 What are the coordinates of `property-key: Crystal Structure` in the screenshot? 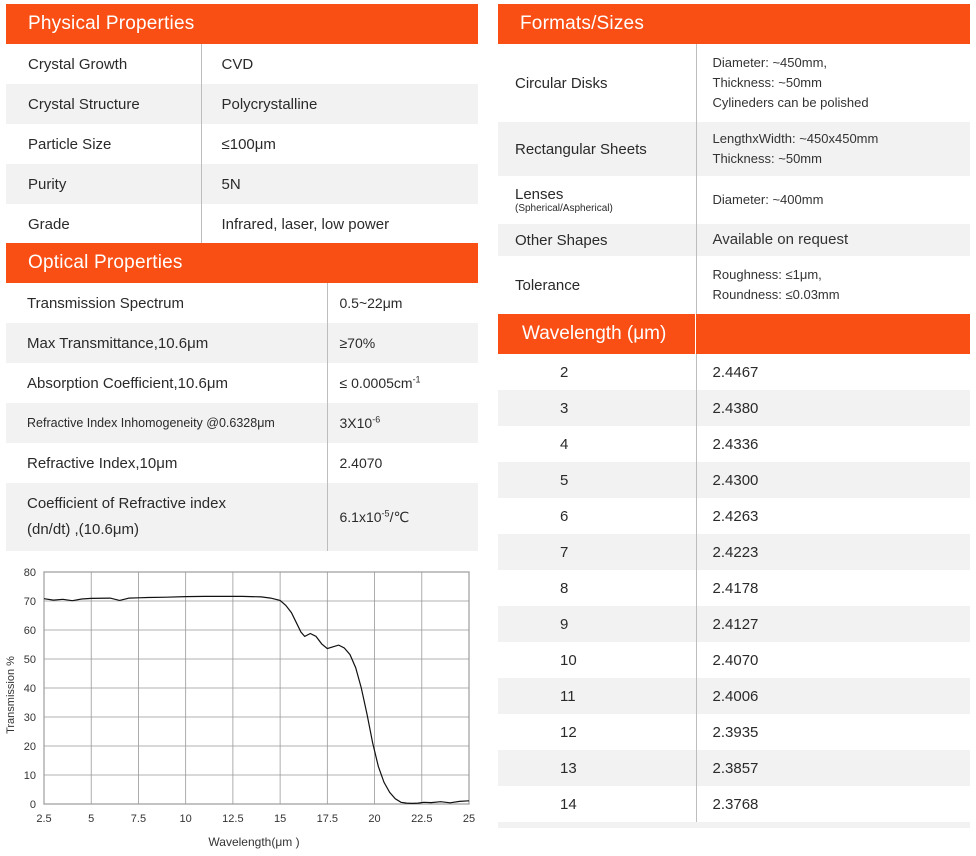 It's located at (104, 104).